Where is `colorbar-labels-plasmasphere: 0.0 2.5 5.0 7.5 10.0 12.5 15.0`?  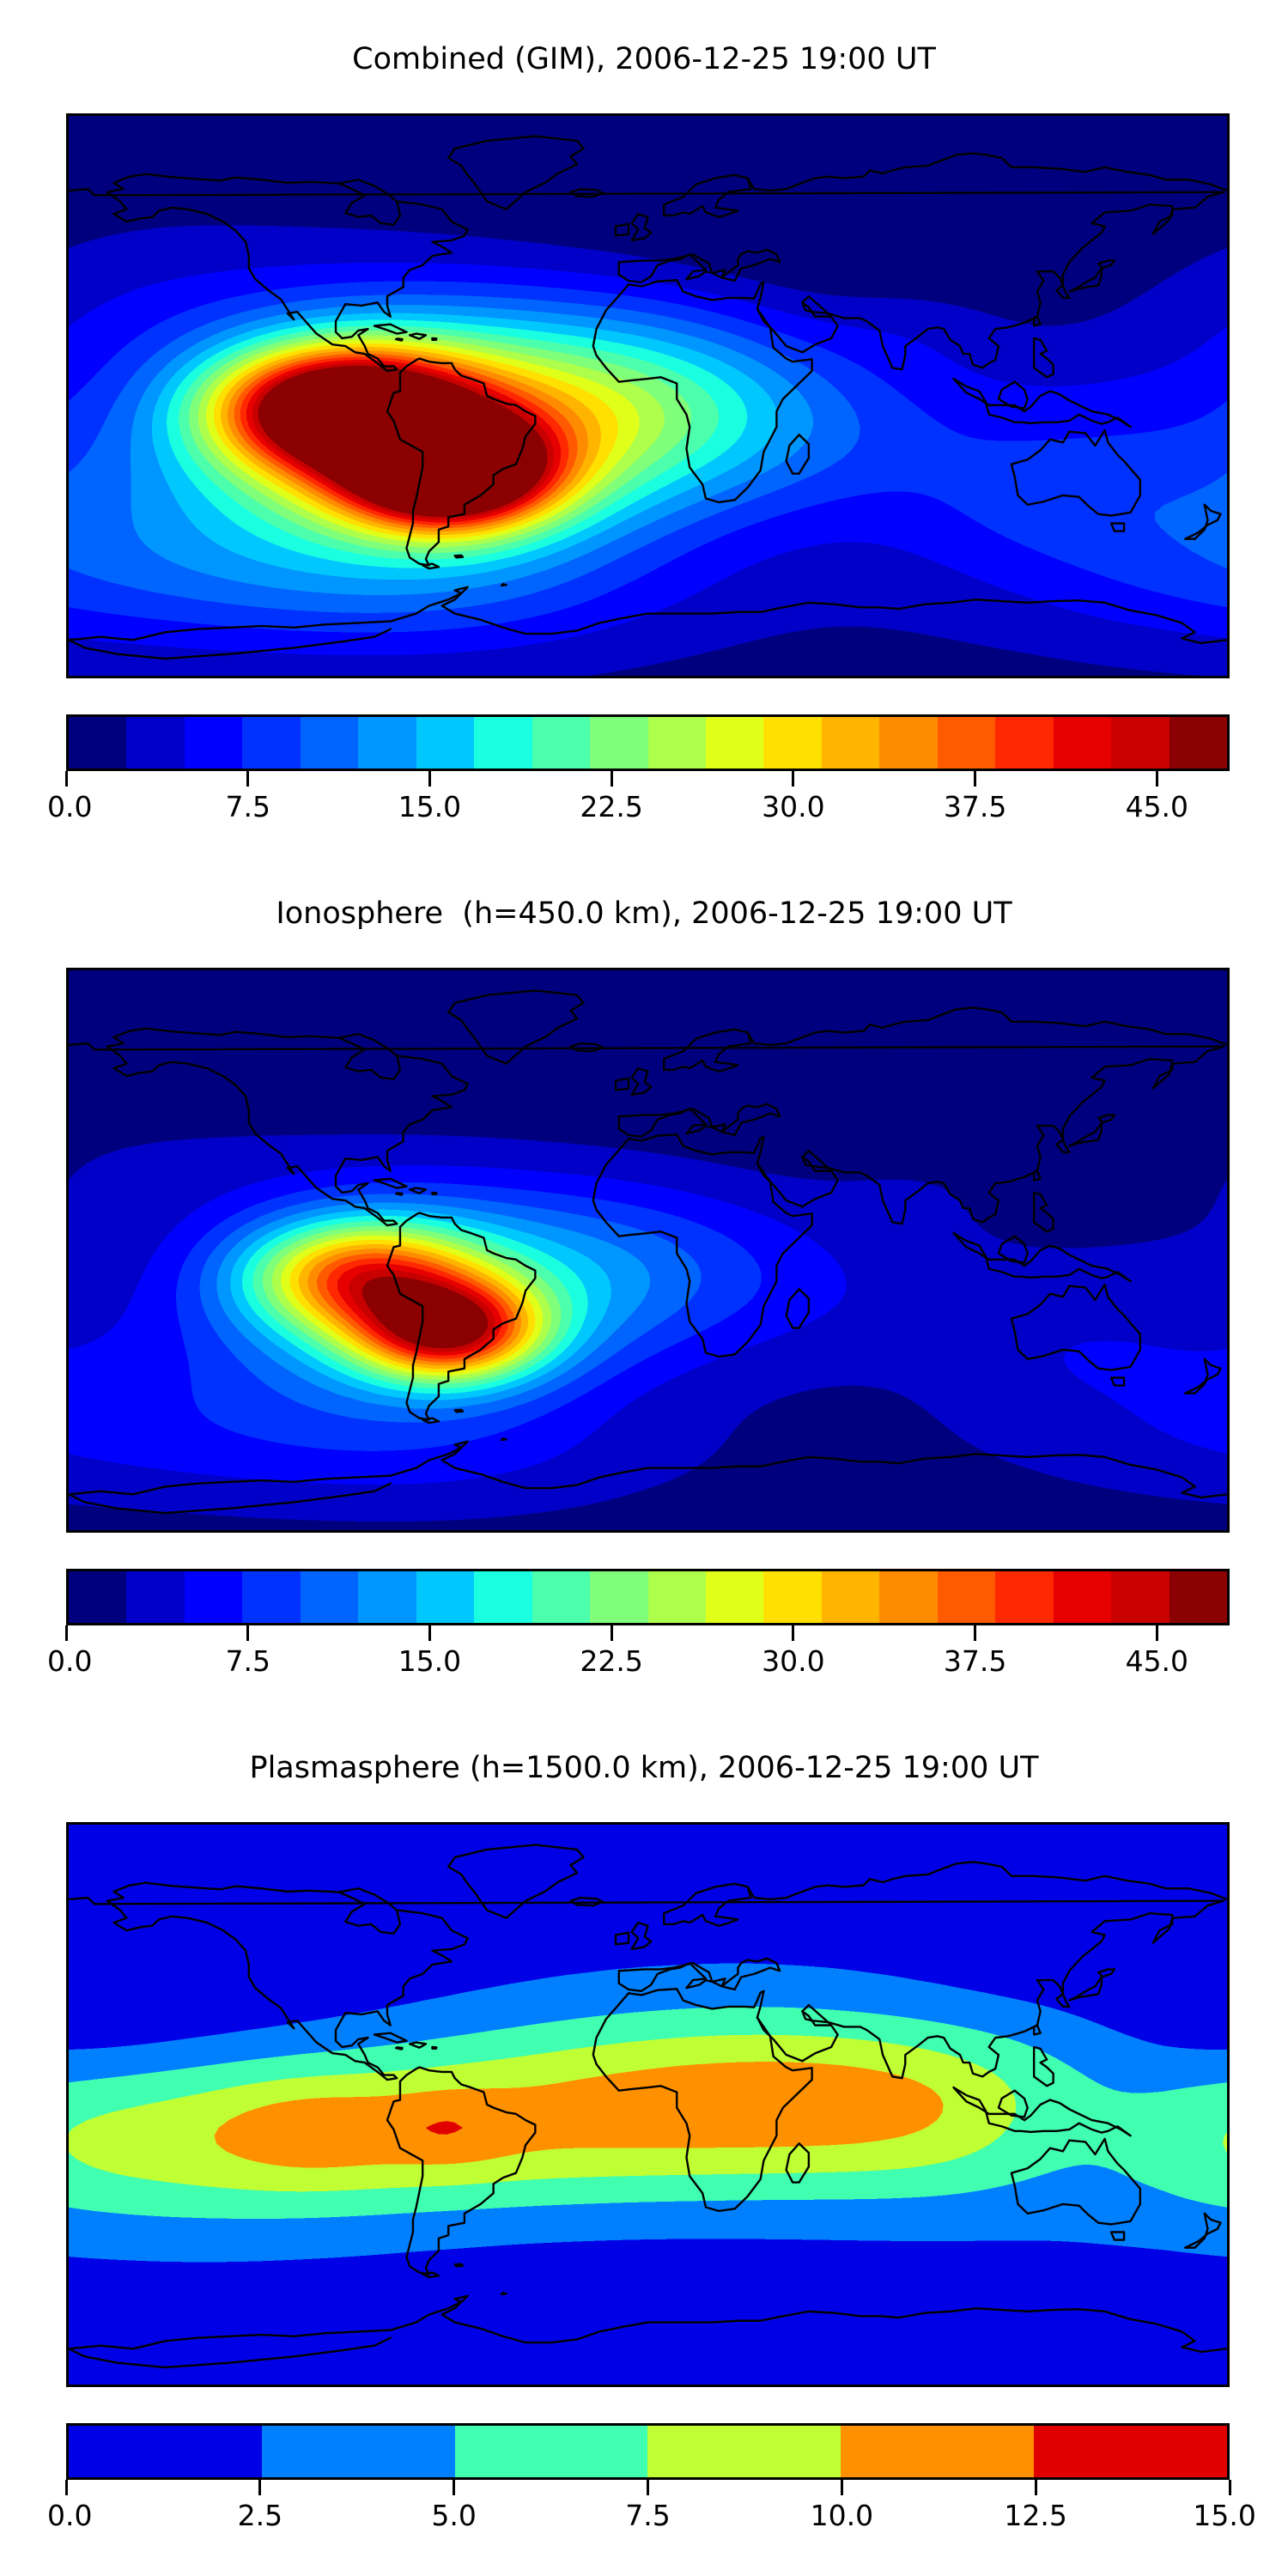
colorbar-labels-plasmasphere: 0.0 2.5 5.0 7.5 10.0 12.5 15.0 is located at coordinates (651, 2516).